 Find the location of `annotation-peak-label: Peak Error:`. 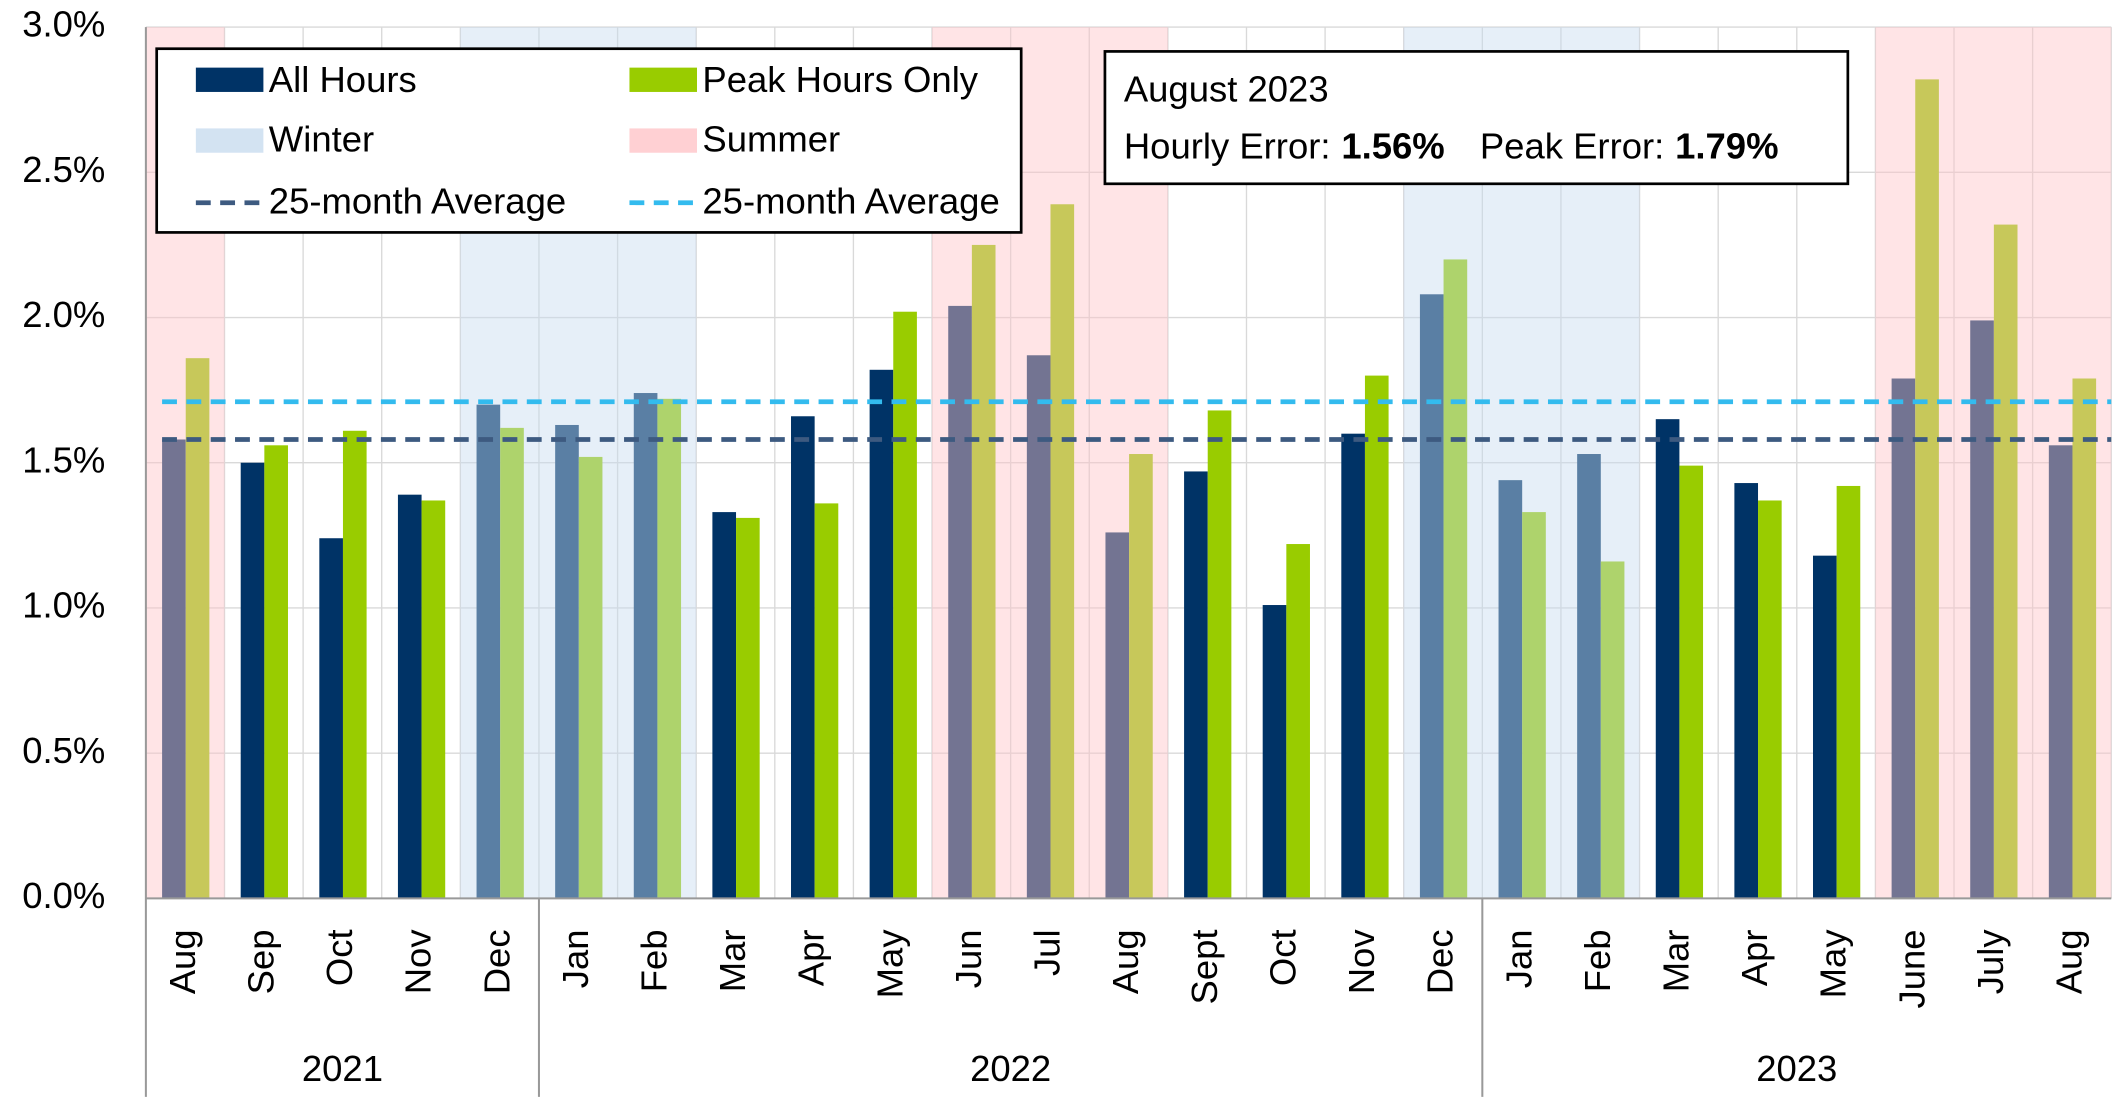

annotation-peak-label: Peak Error: is located at coordinates (1572, 145).